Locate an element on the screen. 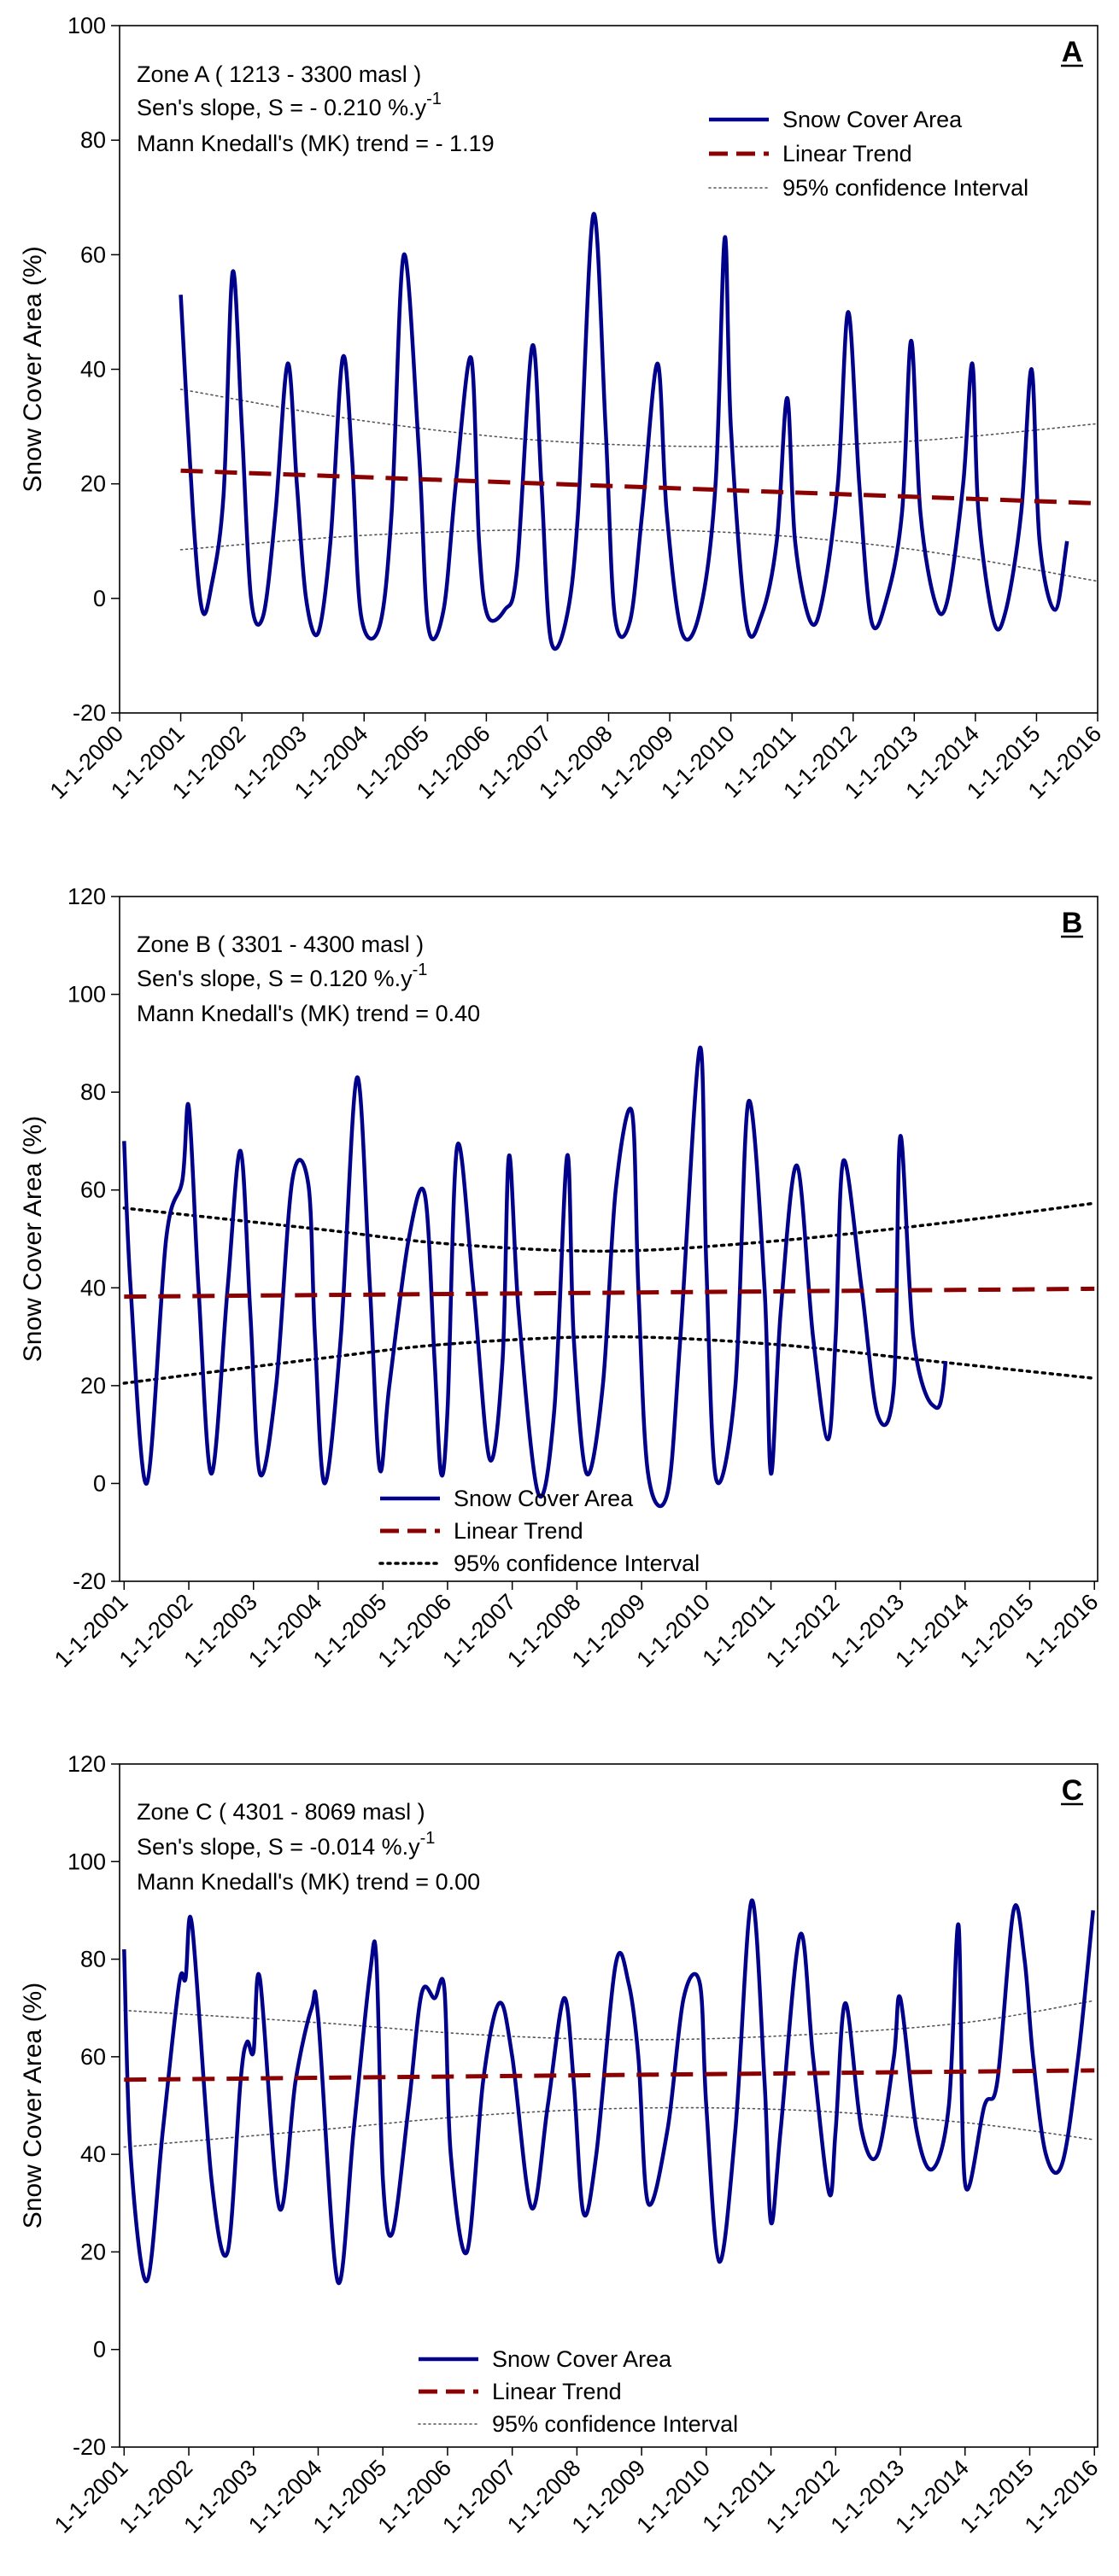 Image resolution: width=1119 pixels, height=2576 pixels. panel-letter: B is located at coordinates (1072, 923).